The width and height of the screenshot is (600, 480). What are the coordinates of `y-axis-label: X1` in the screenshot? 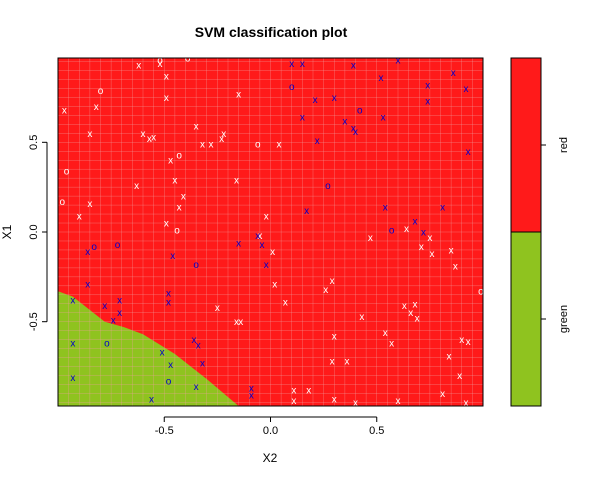 It's located at (7, 231).